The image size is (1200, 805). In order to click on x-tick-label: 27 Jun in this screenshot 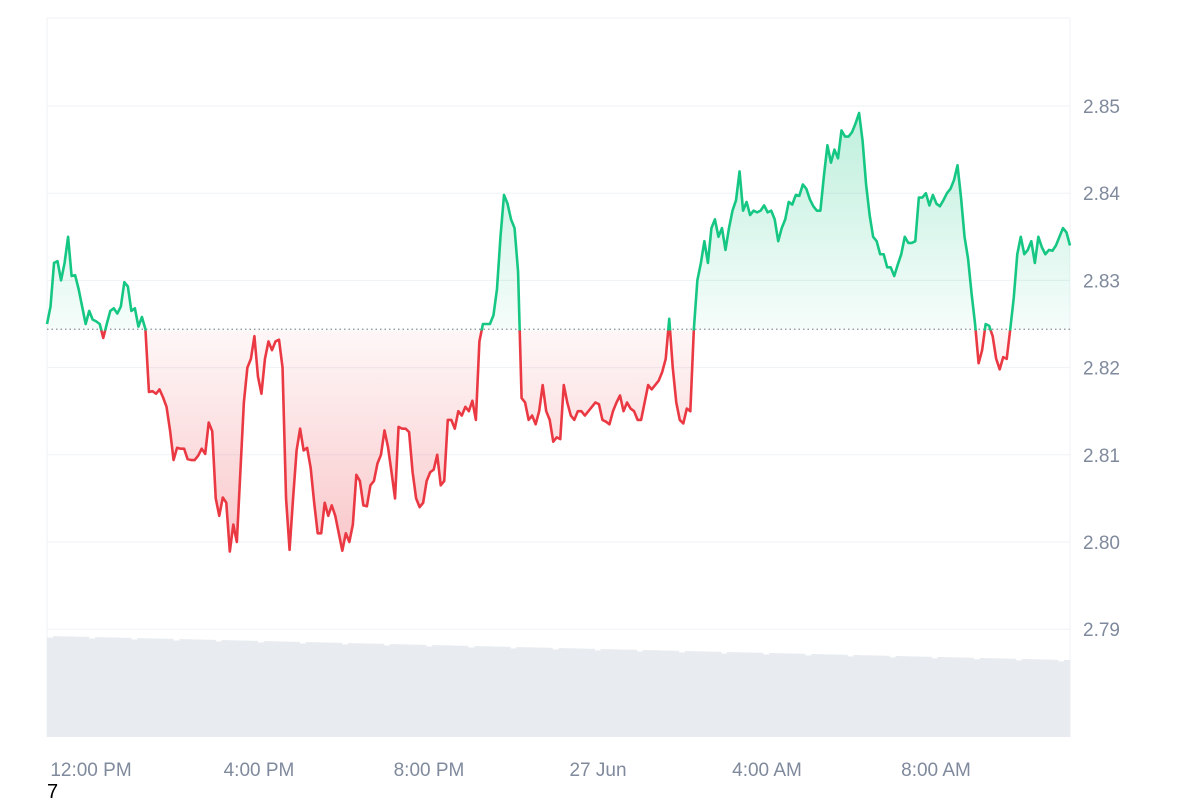, I will do `click(597, 770)`.